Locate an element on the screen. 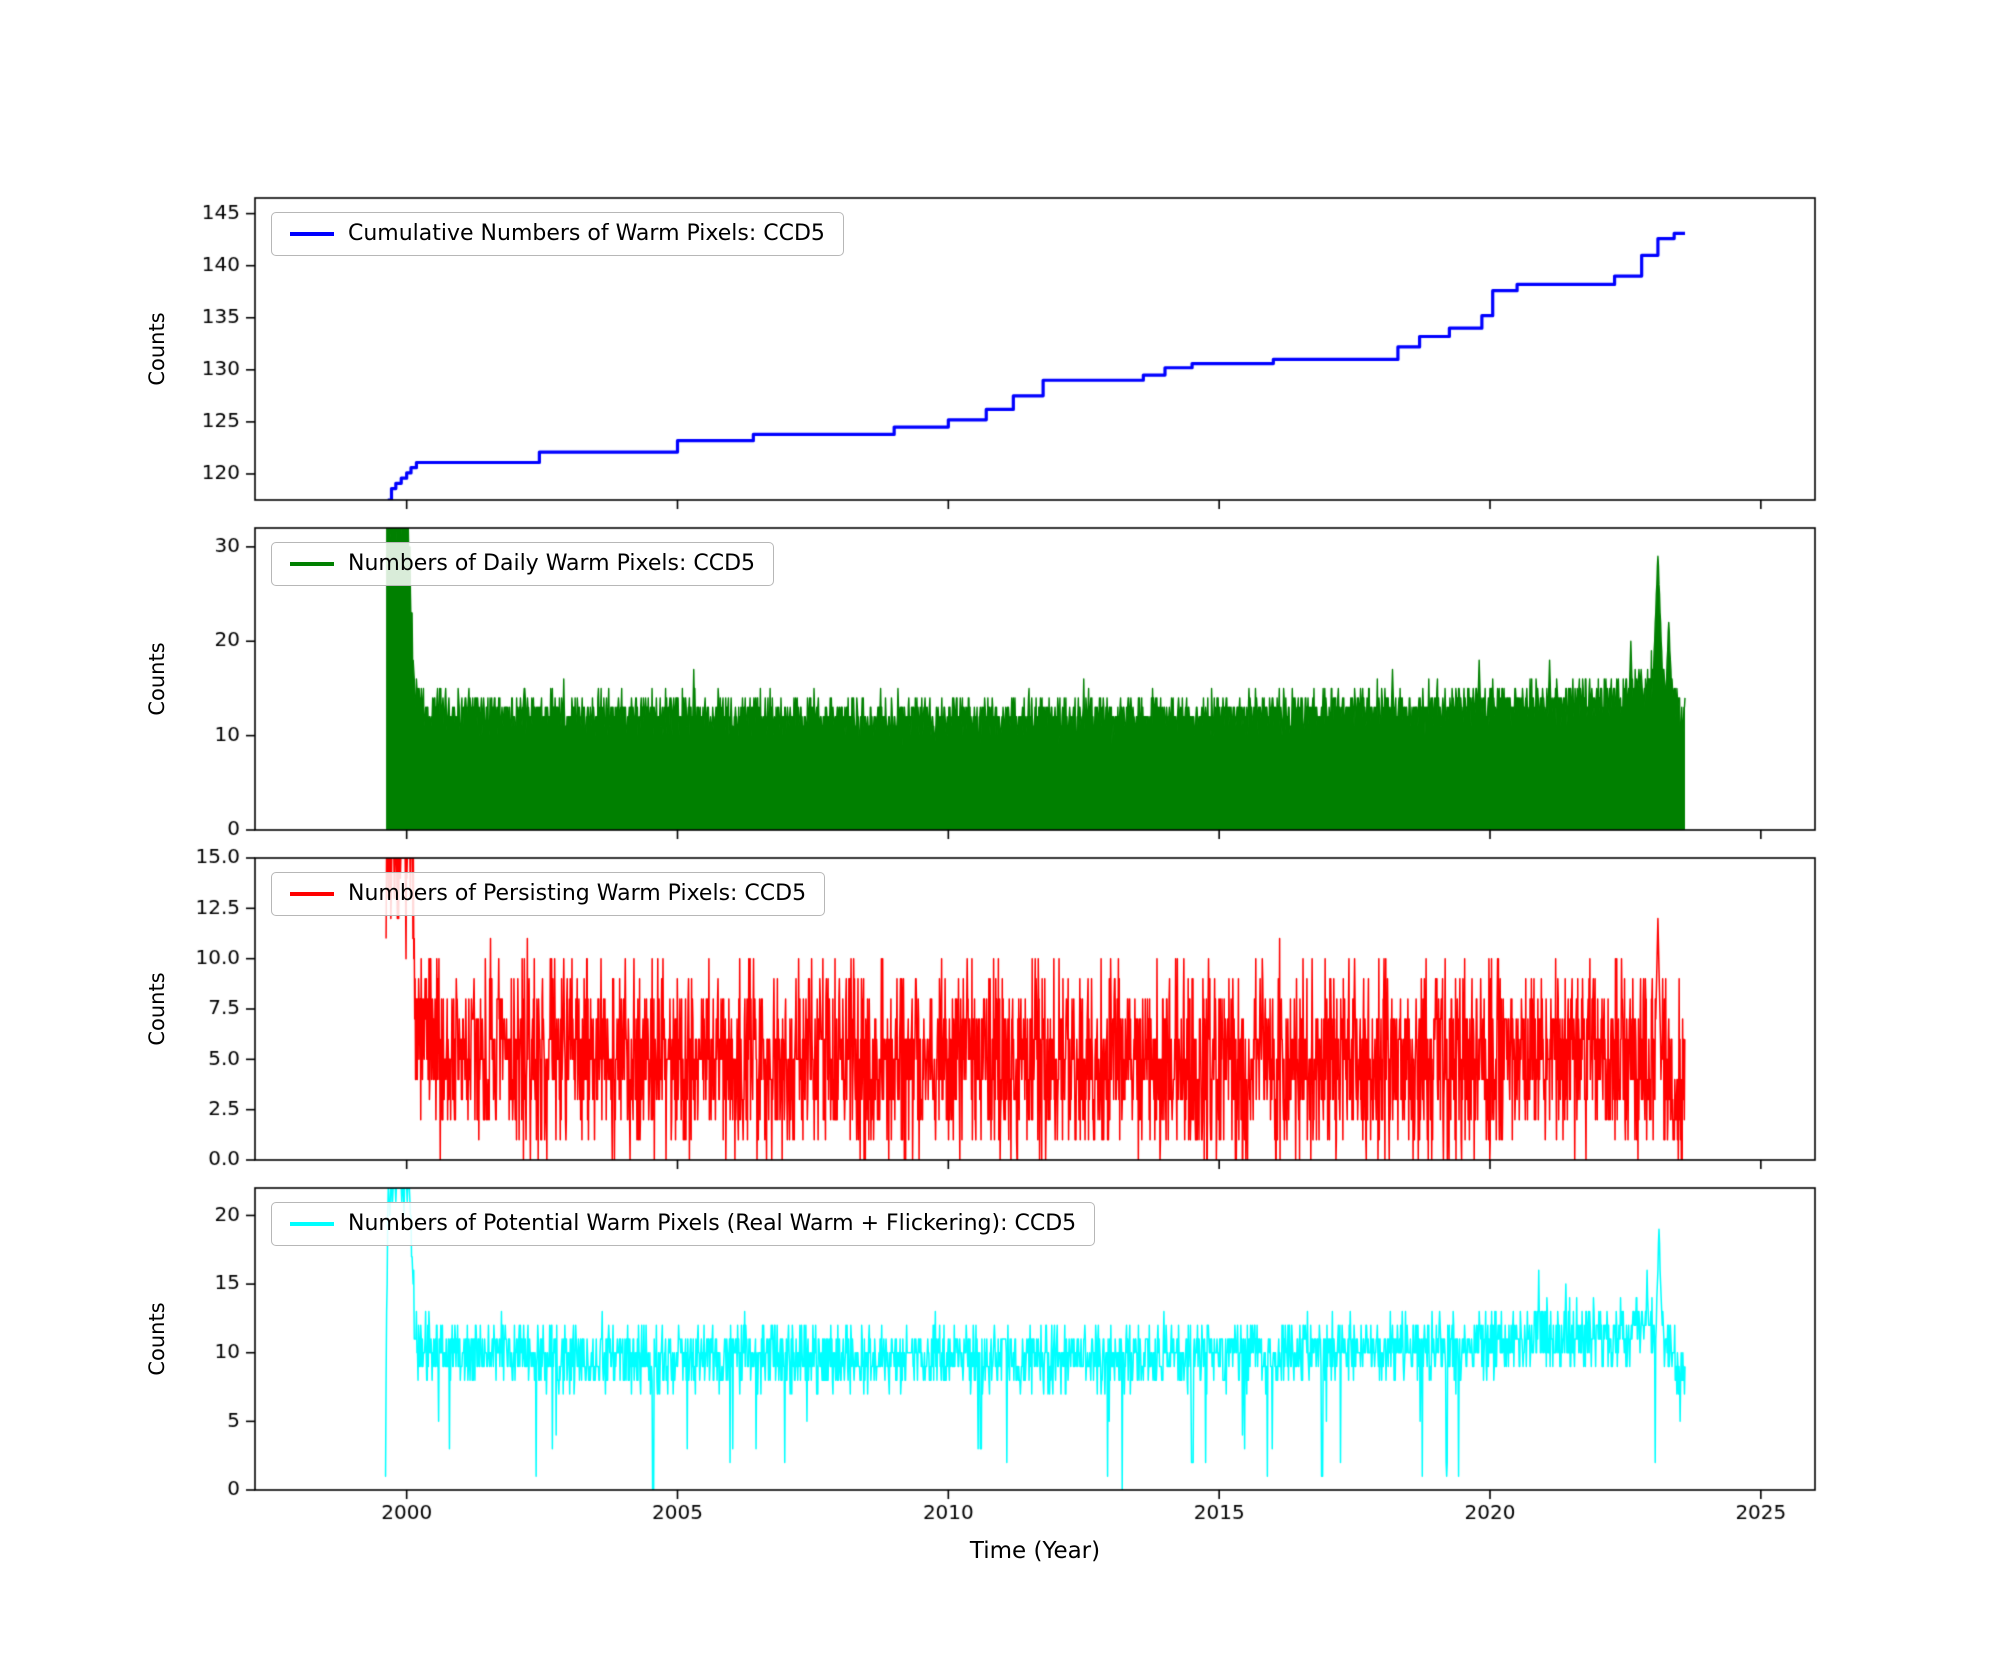 This screenshot has height=1664, width=2000. legend-persisting-warm-pixels: Numbers of Persisting Warm Pixels: CCD5 is located at coordinates (548, 894).